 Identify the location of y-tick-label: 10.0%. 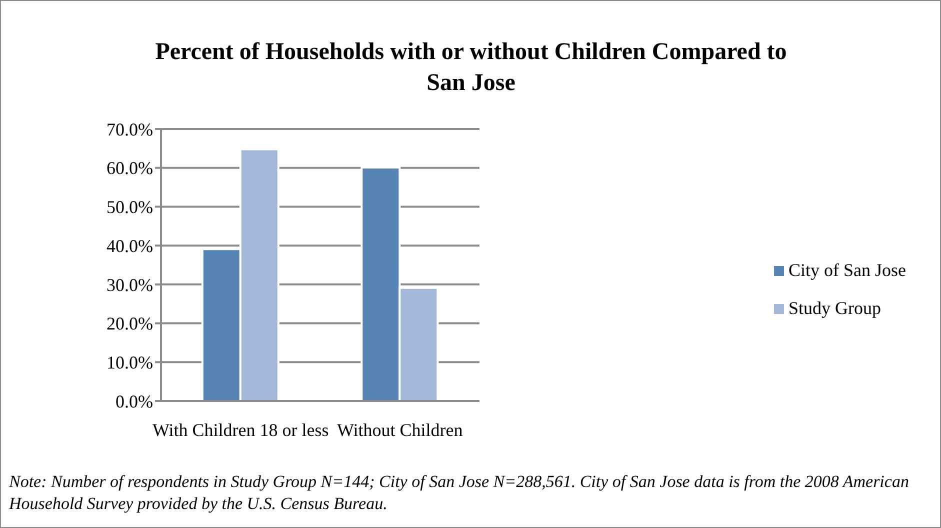
(129, 362).